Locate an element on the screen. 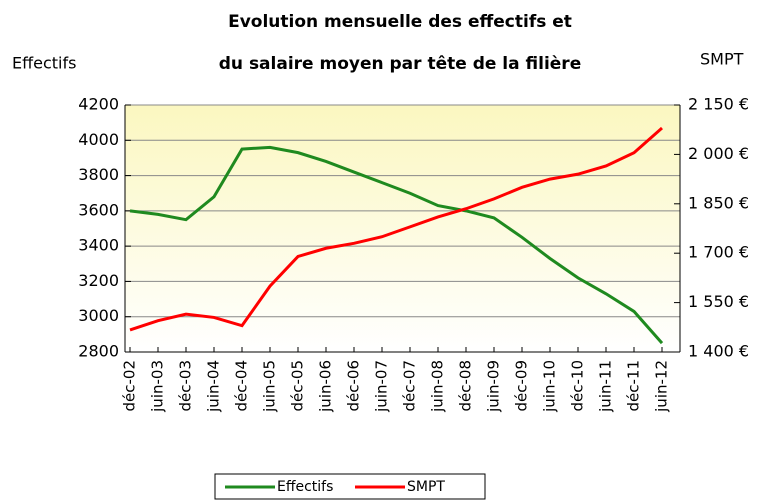 This screenshot has height=502, width=780. y2-tick-label: 1 700 € is located at coordinates (718, 252).